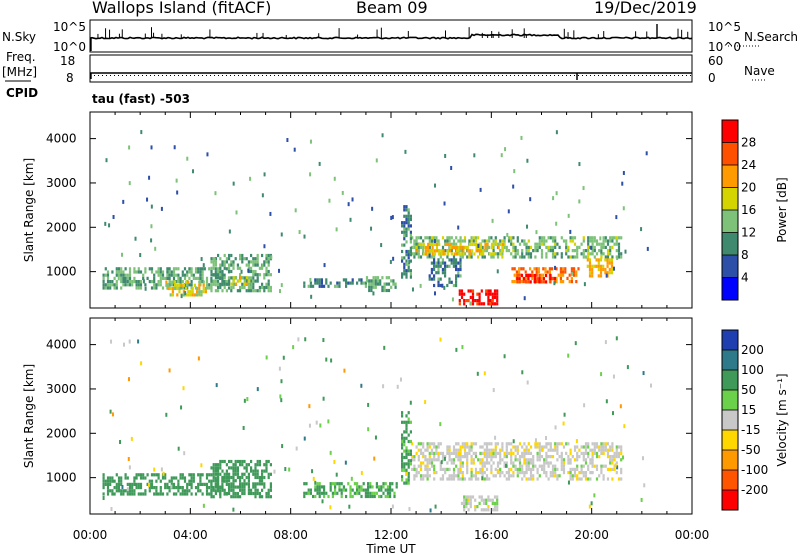 Image resolution: width=800 pixels, height=554 pixels. I want to click on velocity-cbar-frame, so click(730, 420).